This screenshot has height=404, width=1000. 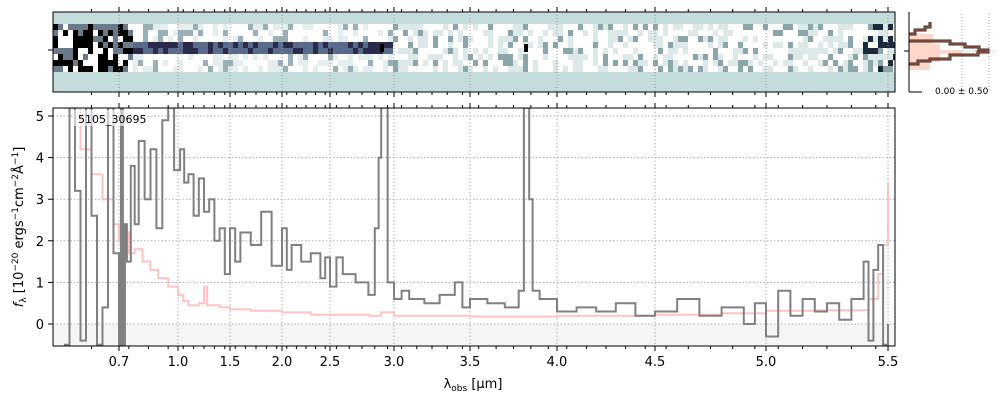 What do you see at coordinates (766, 362) in the screenshot?
I see `x-tick-label: 5.0` at bounding box center [766, 362].